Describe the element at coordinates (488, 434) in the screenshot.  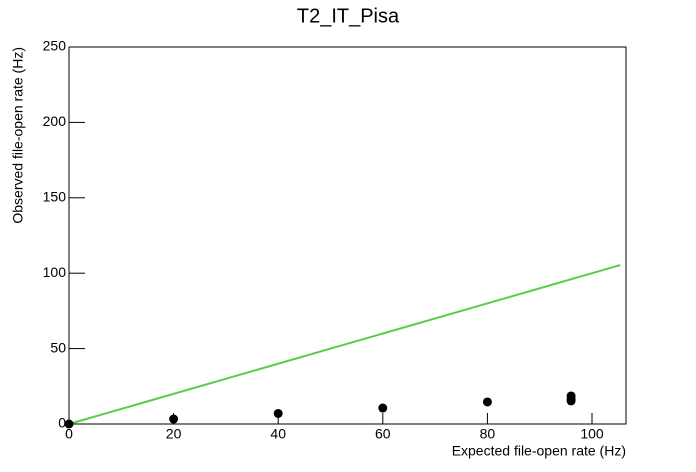
I see `x-tick-label: 80` at that location.